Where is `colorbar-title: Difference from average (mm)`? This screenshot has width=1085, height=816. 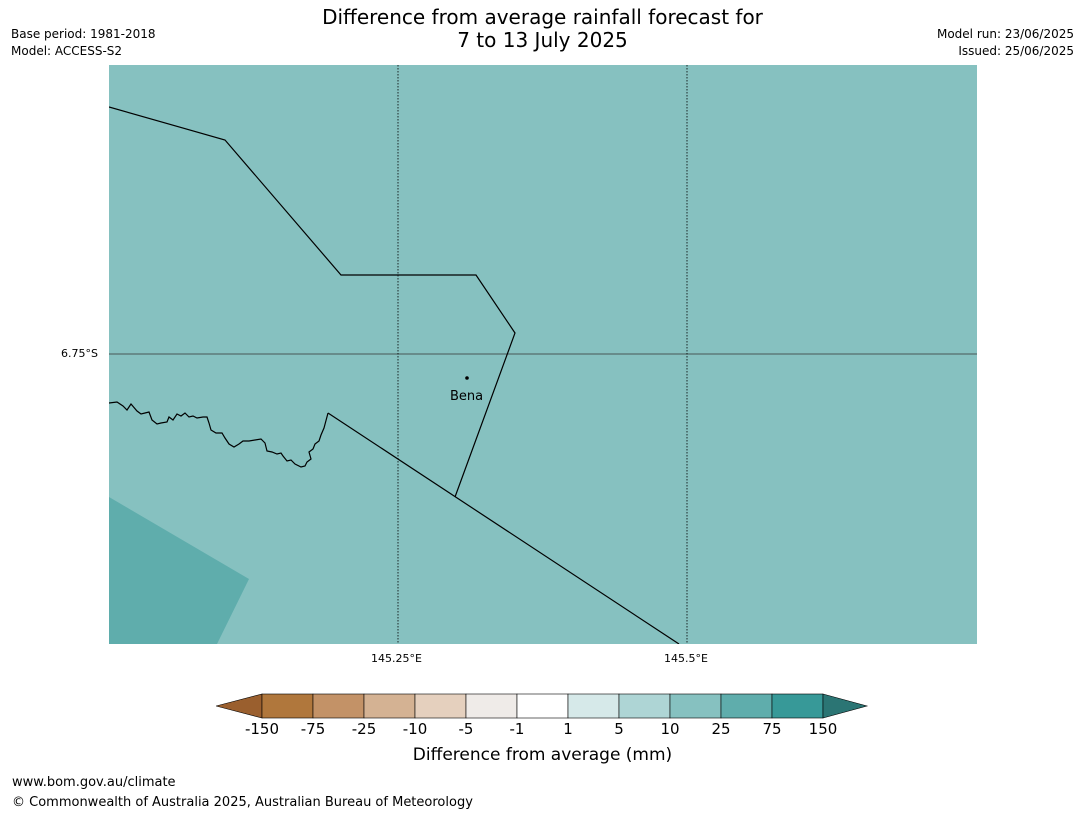
colorbar-title: Difference from average (mm) is located at coordinates (542, 755).